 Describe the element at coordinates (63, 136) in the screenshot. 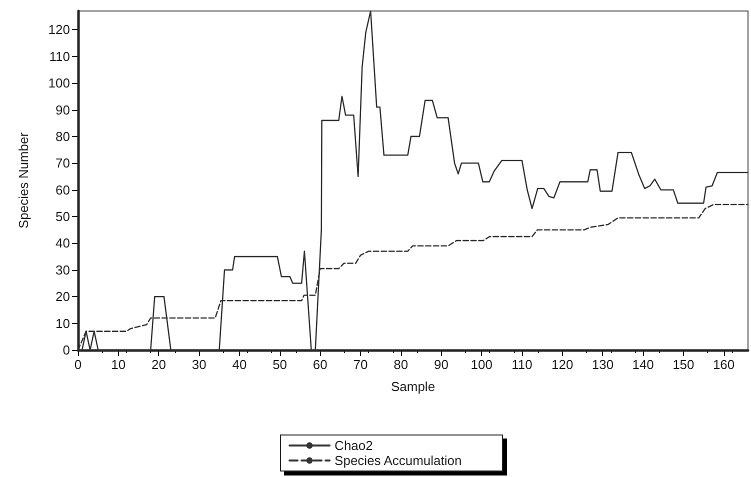

I see `y-tick-label: 80` at that location.